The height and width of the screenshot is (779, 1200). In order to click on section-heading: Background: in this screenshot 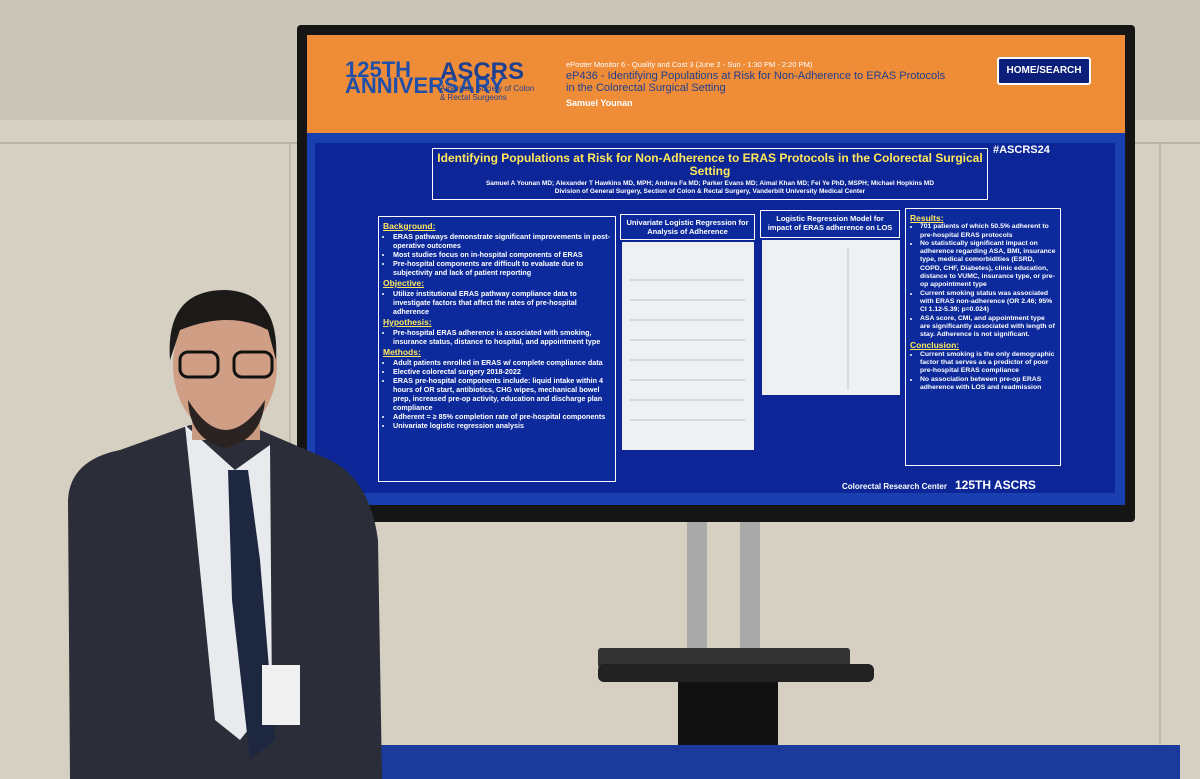, I will do `click(409, 226)`.